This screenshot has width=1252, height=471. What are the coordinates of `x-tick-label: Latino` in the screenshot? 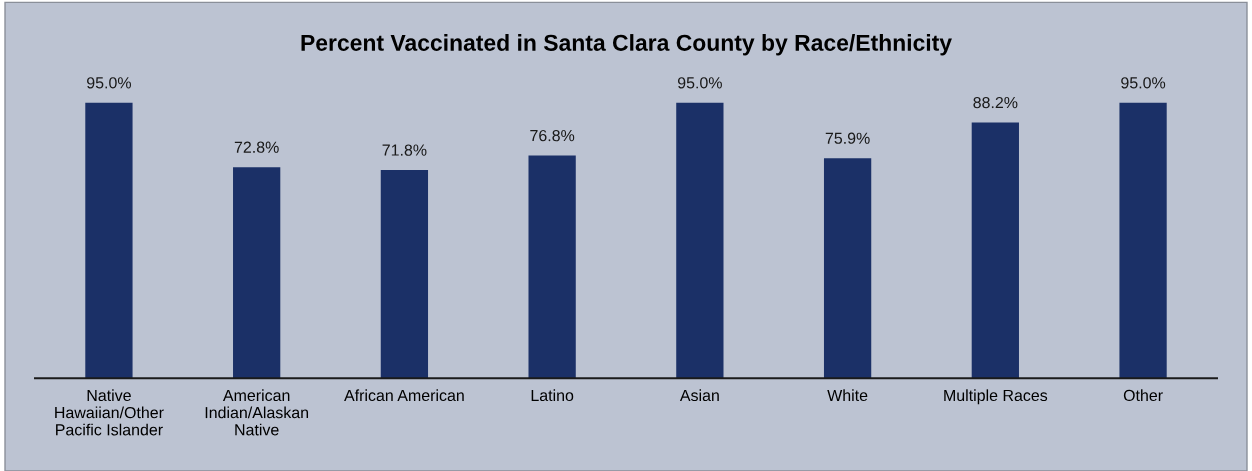 It's located at (552, 395).